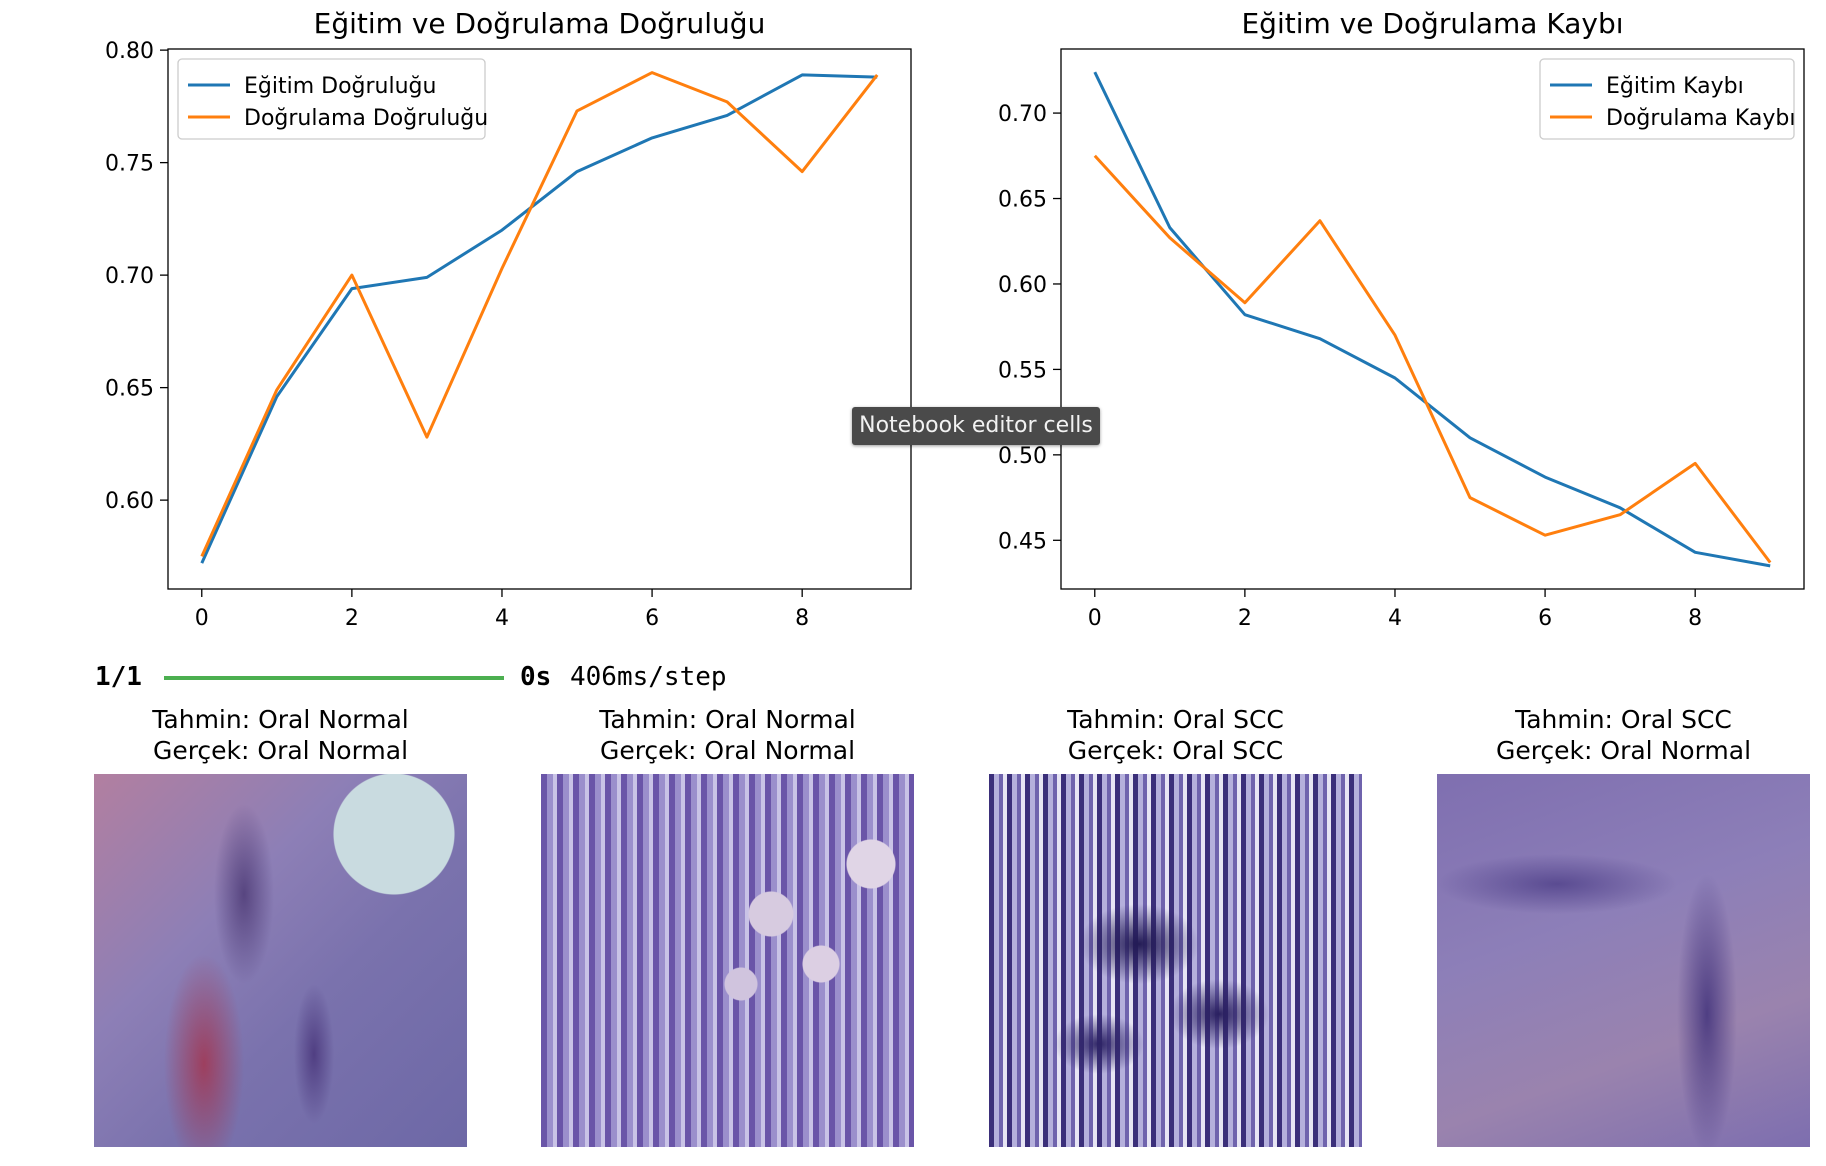 Image resolution: width=1826 pixels, height=1166 pixels. I want to click on true-label: Gerçek: Oral SCC, so click(1175, 750).